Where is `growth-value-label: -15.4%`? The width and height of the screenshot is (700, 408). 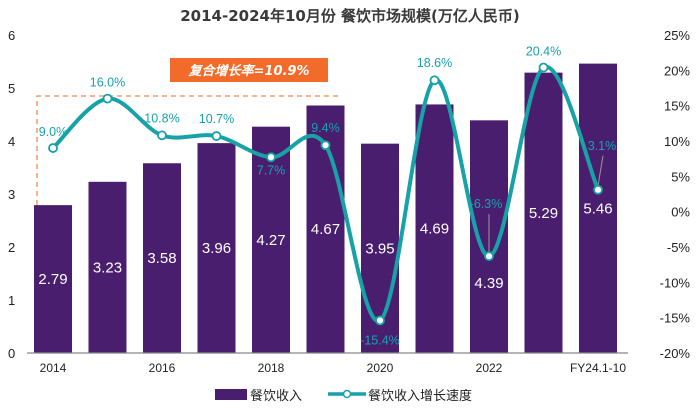
growth-value-label: -15.4% is located at coordinates (380, 340).